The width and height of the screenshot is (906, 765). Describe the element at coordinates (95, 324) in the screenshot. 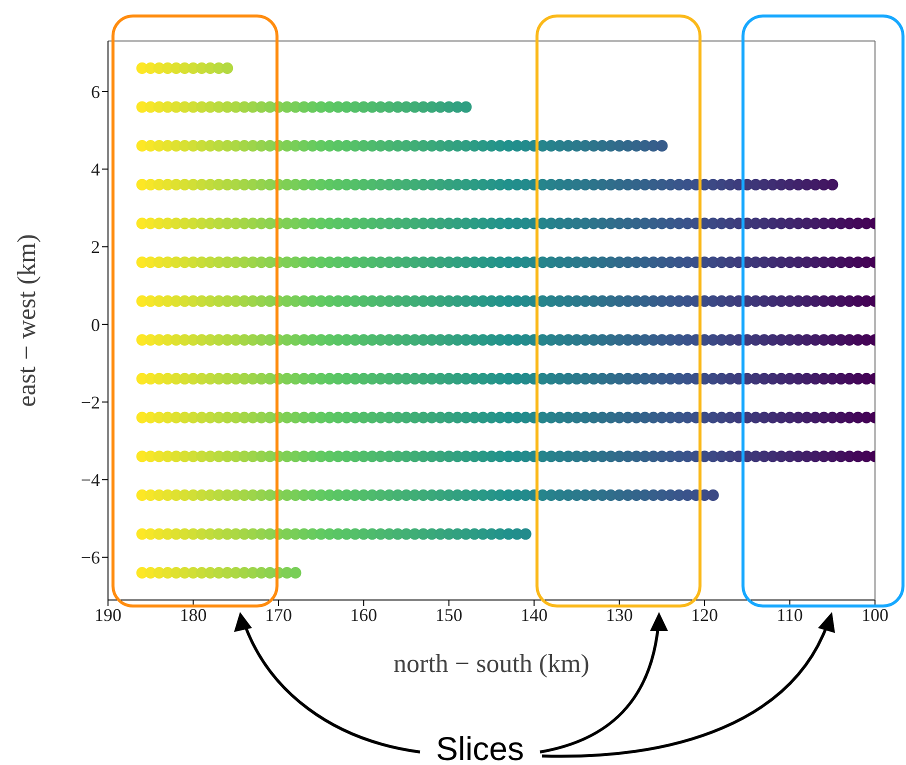

I see `y-tick-label: 0` at that location.